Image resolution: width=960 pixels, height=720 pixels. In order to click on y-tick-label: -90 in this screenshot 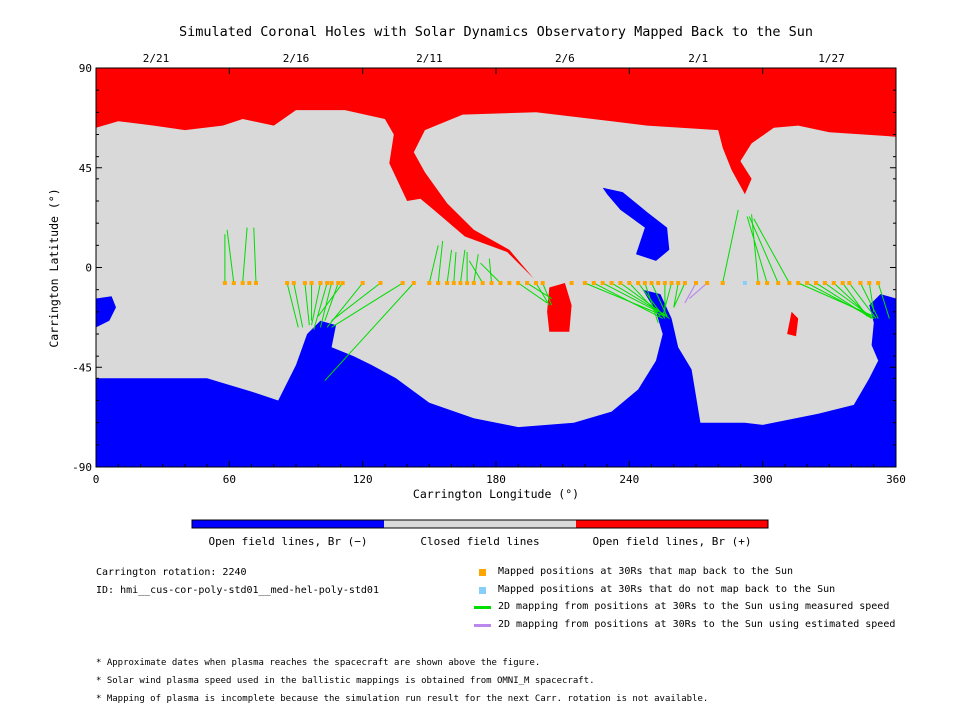, I will do `click(82, 467)`.